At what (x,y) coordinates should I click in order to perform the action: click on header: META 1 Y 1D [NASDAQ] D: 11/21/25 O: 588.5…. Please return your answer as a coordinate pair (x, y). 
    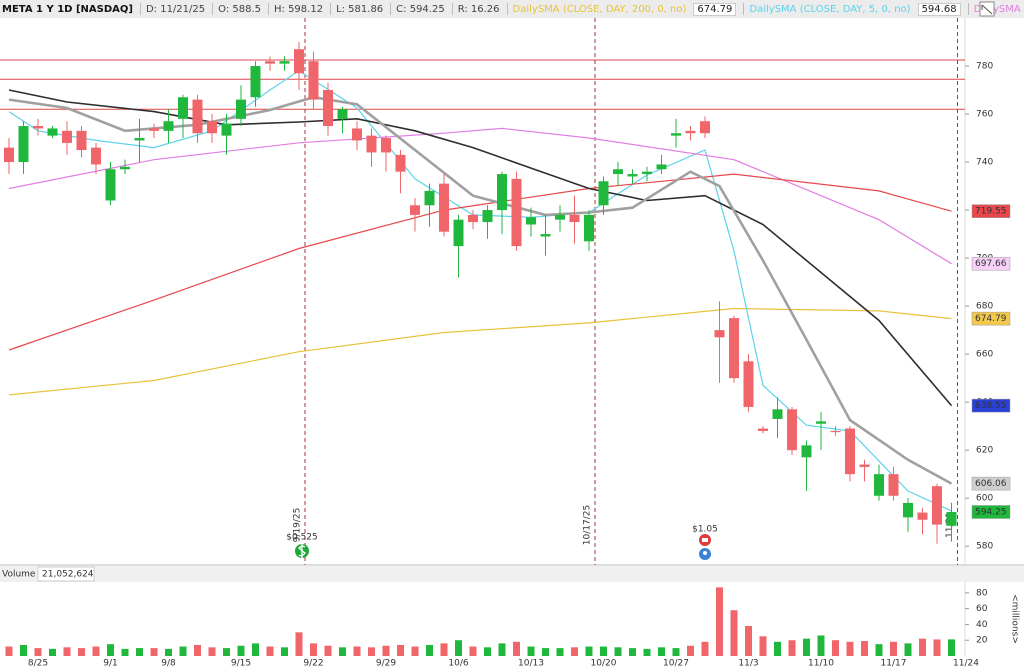
    Looking at the image, I should click on (512, 9).